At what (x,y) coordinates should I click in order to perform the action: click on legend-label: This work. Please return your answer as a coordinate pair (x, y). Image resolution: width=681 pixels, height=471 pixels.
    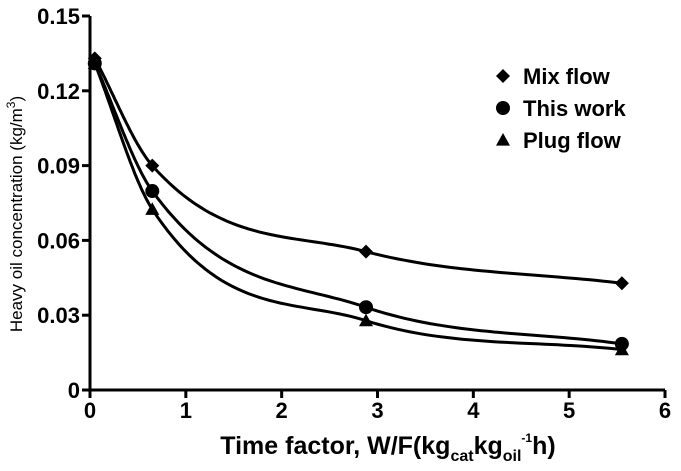
    Looking at the image, I should click on (574, 108).